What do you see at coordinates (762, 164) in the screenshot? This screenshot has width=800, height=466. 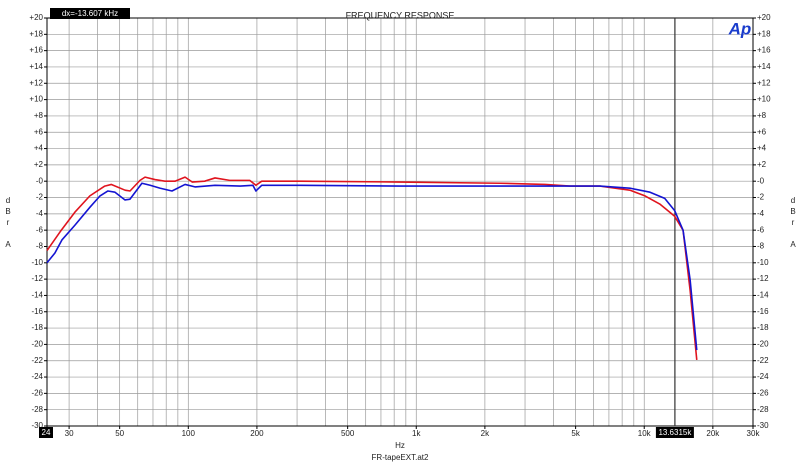 I see `y-tick-label-right: +2` at bounding box center [762, 164].